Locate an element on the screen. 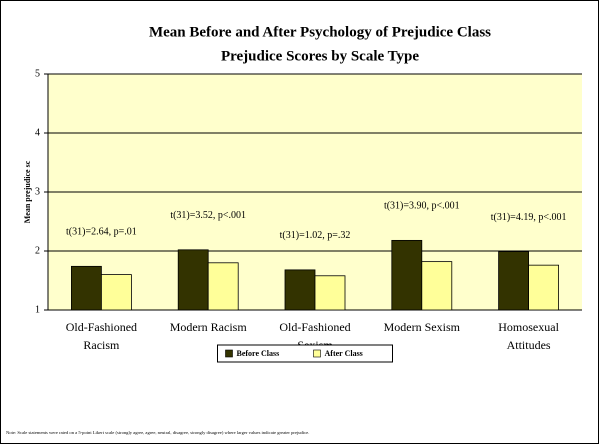 The image size is (599, 444). x-tick-label-line: Homosexual is located at coordinates (528, 327).